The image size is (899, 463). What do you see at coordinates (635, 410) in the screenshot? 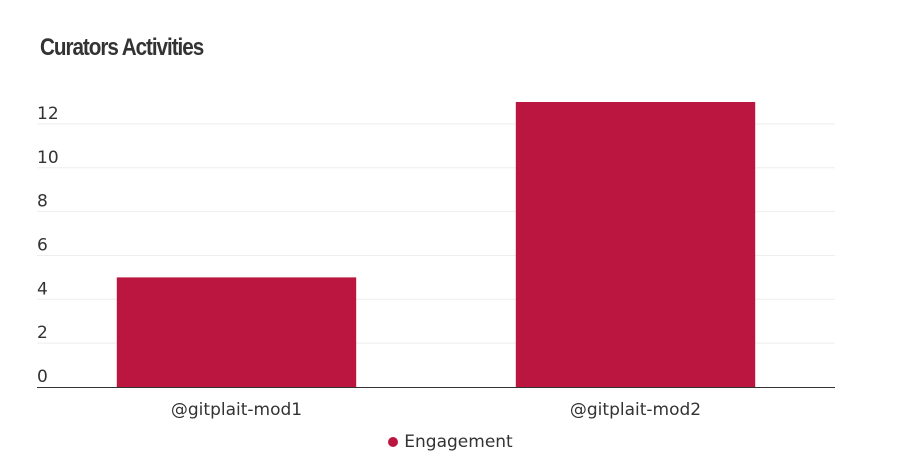
I see `x-tick-label: @gitplait-mod2` at bounding box center [635, 410].